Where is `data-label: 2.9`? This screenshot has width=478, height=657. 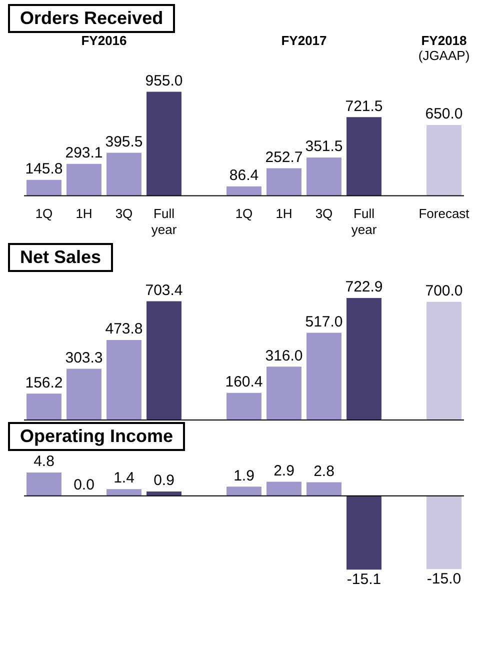 data-label: 2.9 is located at coordinates (284, 471).